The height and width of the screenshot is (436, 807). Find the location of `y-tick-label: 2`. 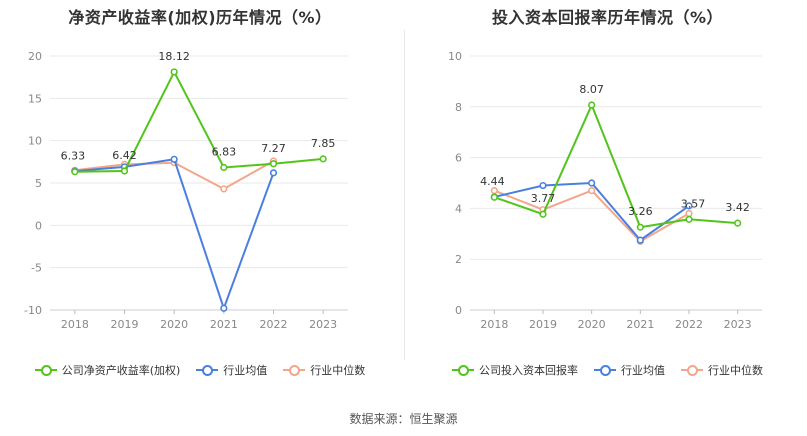

y-tick-label: 2 is located at coordinates (458, 259).